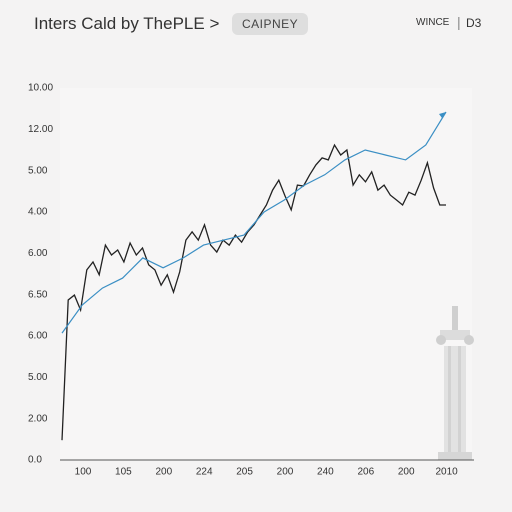 This screenshot has height=512, width=512. Describe the element at coordinates (127, 23) in the screenshot. I see `chart-title: Inters Cald by ThePLE >` at that location.